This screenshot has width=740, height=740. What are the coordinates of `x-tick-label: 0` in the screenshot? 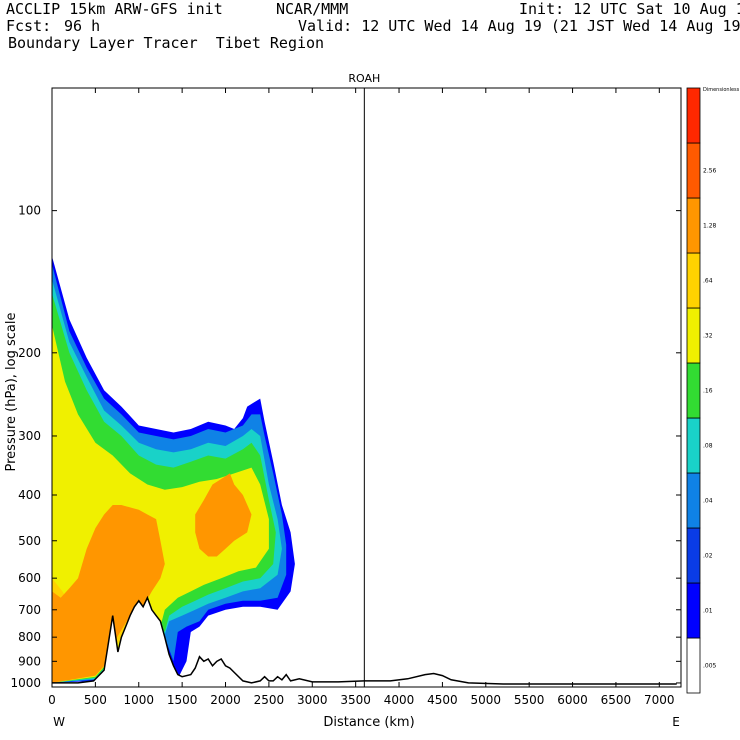 It's located at (52, 700).